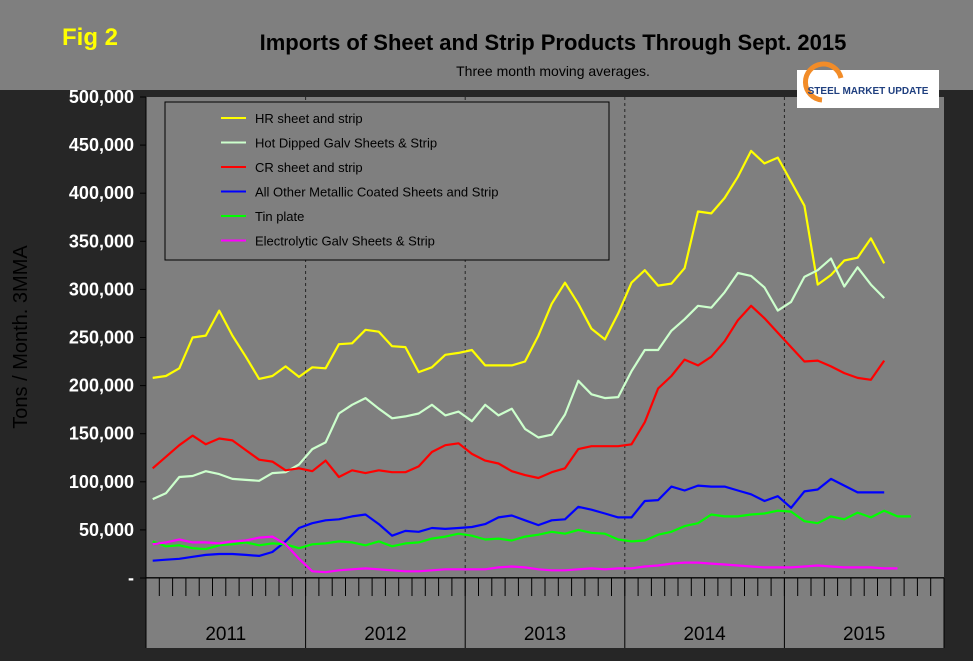 The height and width of the screenshot is (661, 973). I want to click on x-axis: 2011 2012 2013 2014 2015, so click(545, 612).